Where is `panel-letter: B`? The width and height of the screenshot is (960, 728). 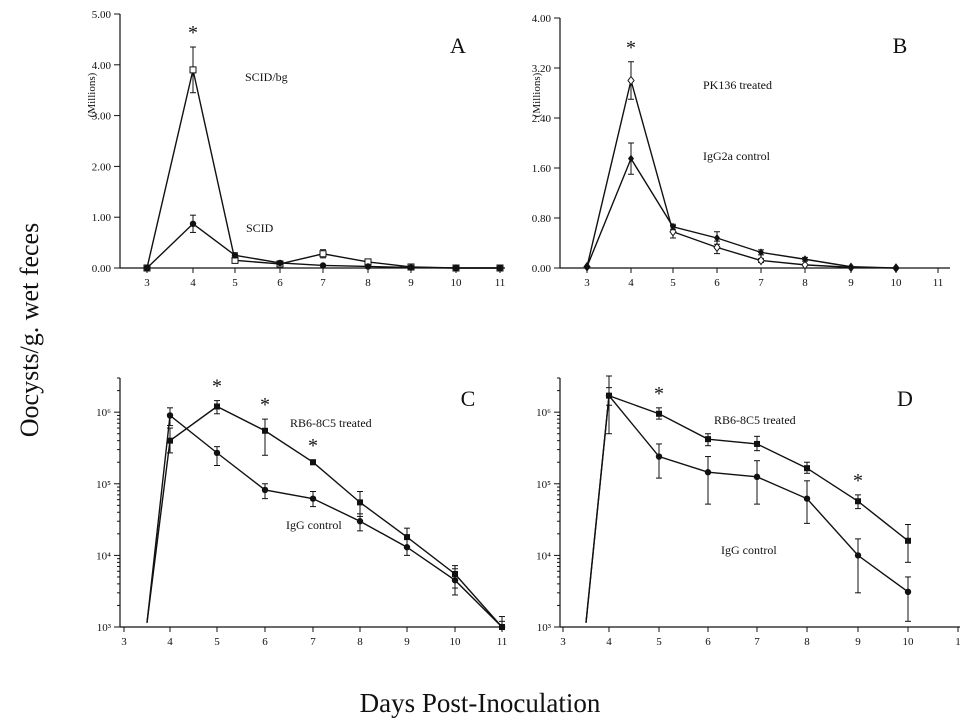 panel-letter: B is located at coordinates (900, 45).